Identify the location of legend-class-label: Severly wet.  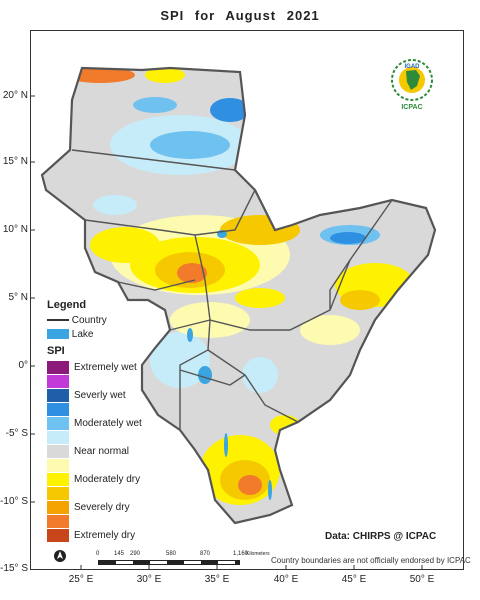
(100, 395).